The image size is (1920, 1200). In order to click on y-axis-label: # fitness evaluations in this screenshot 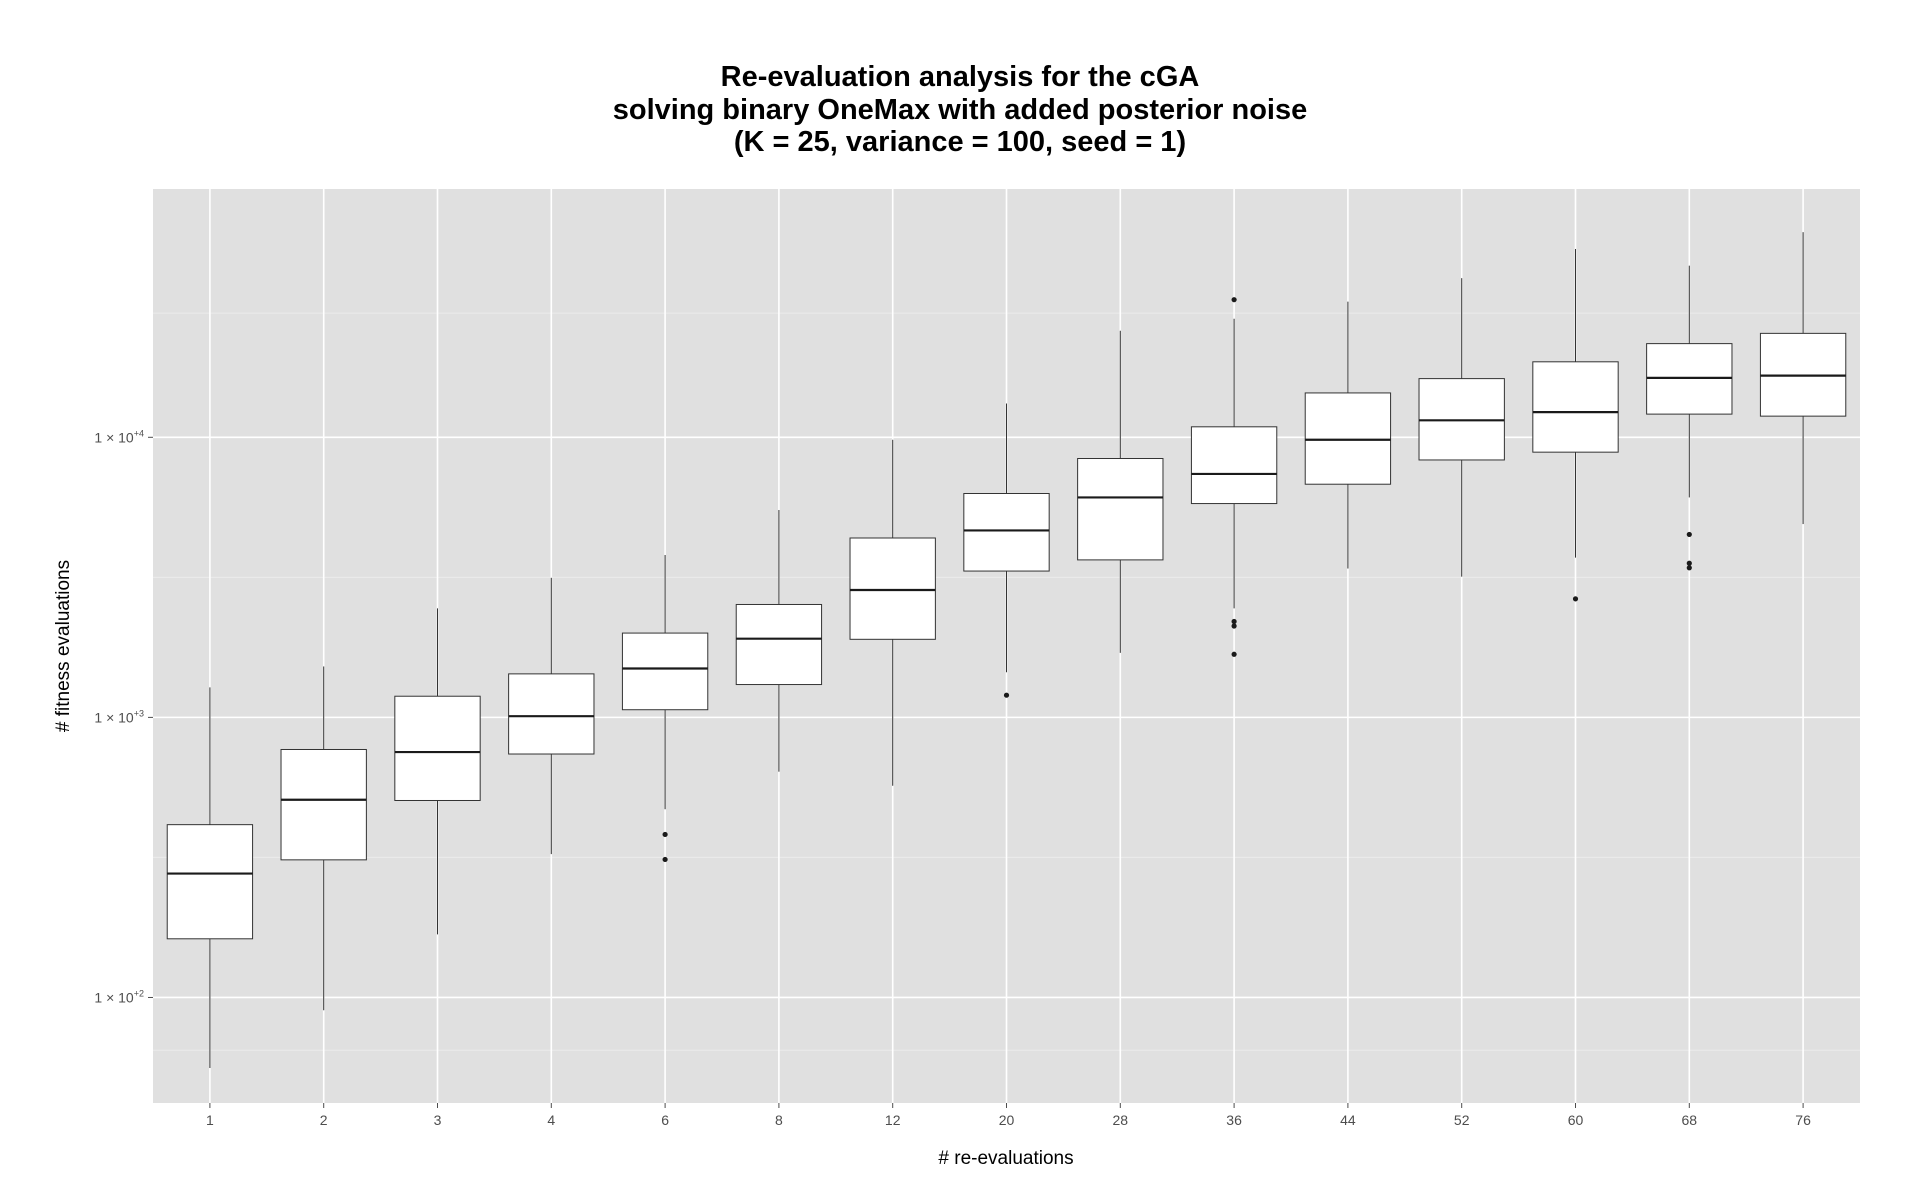, I will do `click(63, 646)`.